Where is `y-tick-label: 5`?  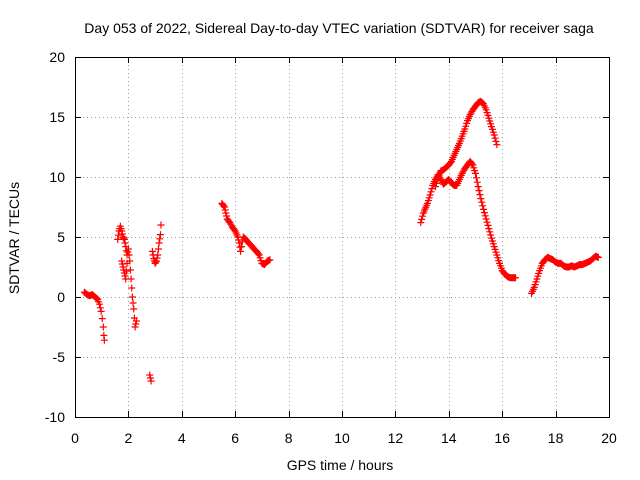
y-tick-label: 5 is located at coordinates (61, 237).